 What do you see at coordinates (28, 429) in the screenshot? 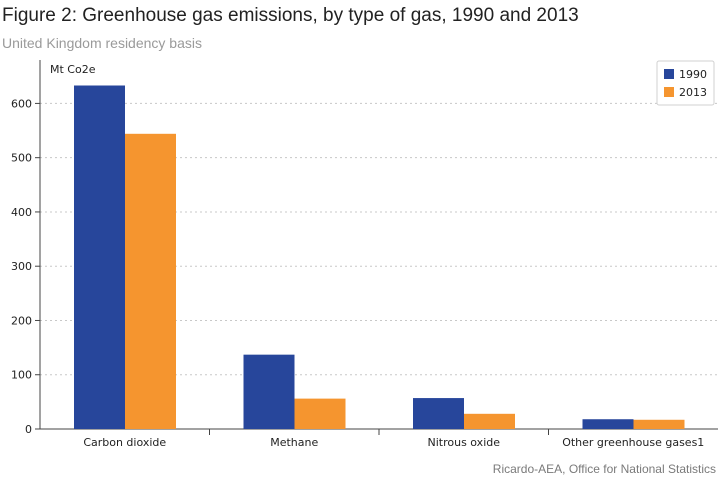
I see `y-tick-label: 0` at bounding box center [28, 429].